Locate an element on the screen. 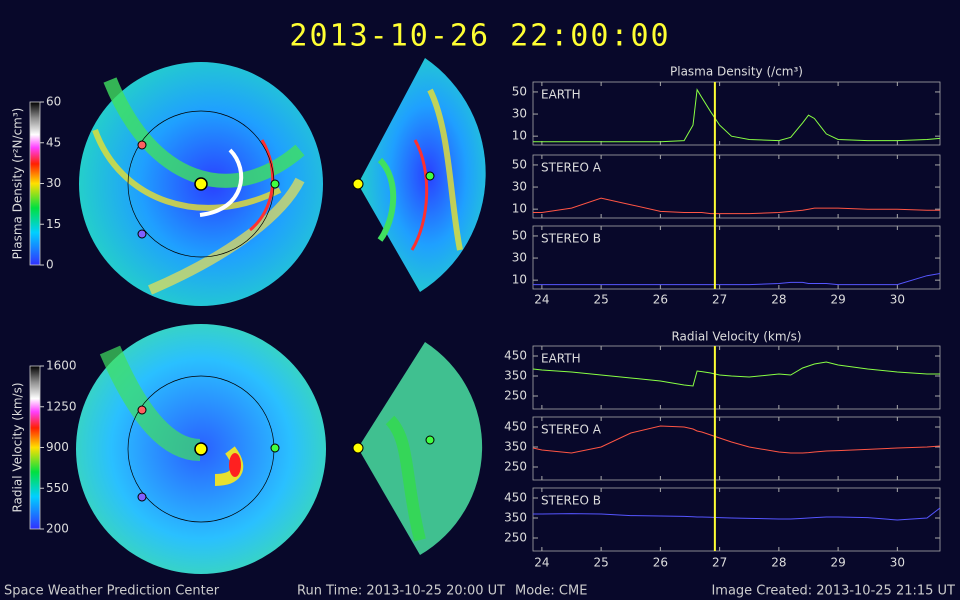  colorbar-tick-label: 900 is located at coordinates (57, 447).